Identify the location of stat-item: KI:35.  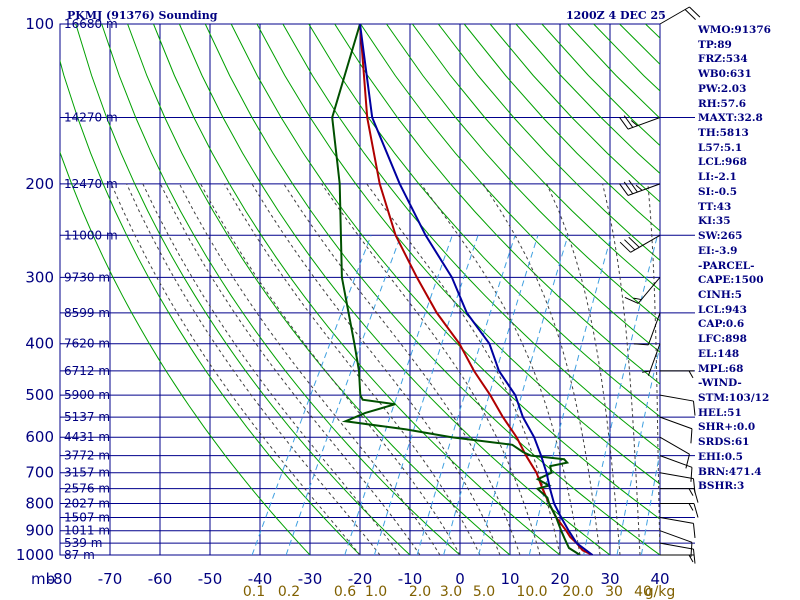
(714, 221).